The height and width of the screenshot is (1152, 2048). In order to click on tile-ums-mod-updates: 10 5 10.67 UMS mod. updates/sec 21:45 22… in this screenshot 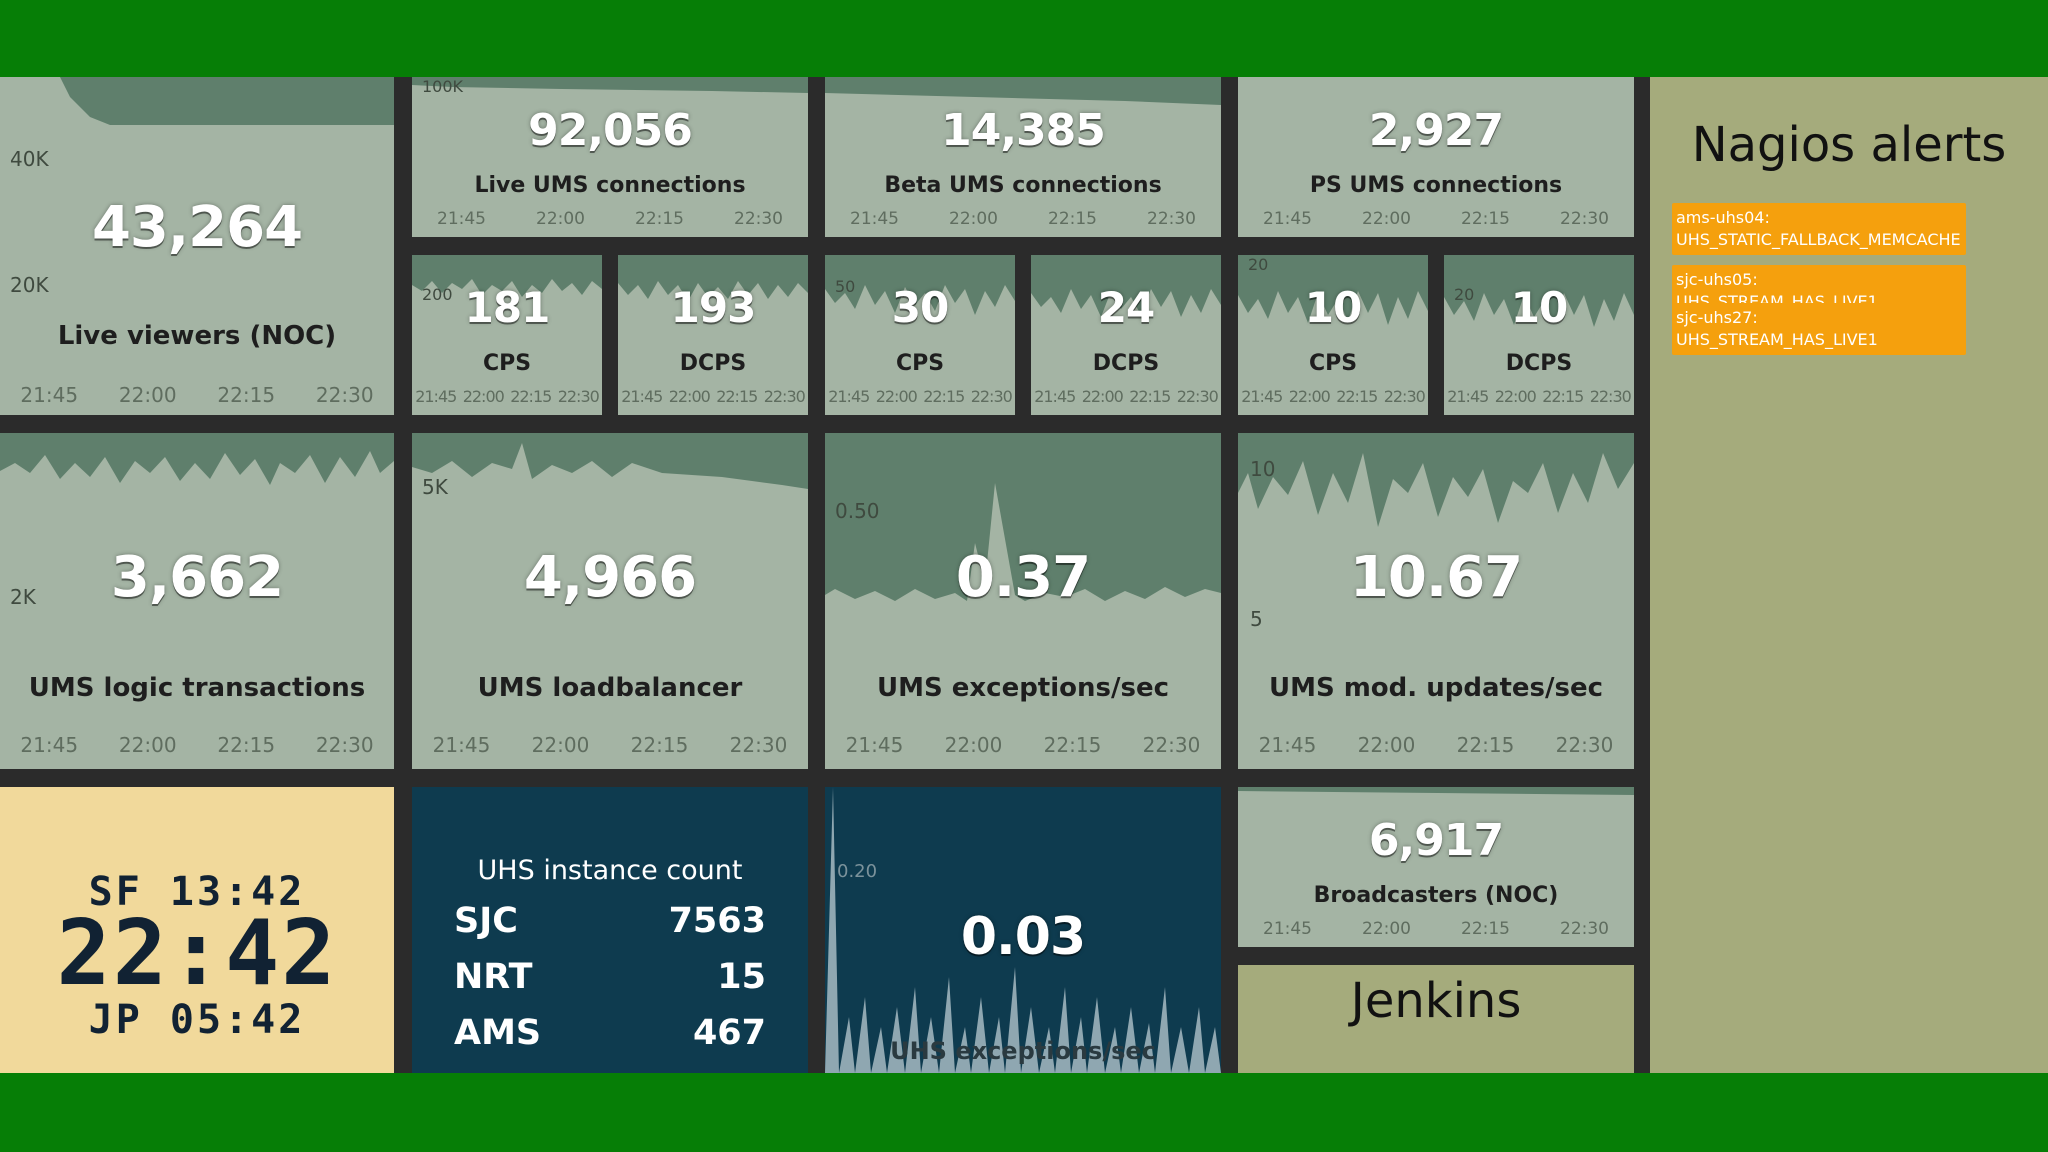, I will do `click(1436, 601)`.